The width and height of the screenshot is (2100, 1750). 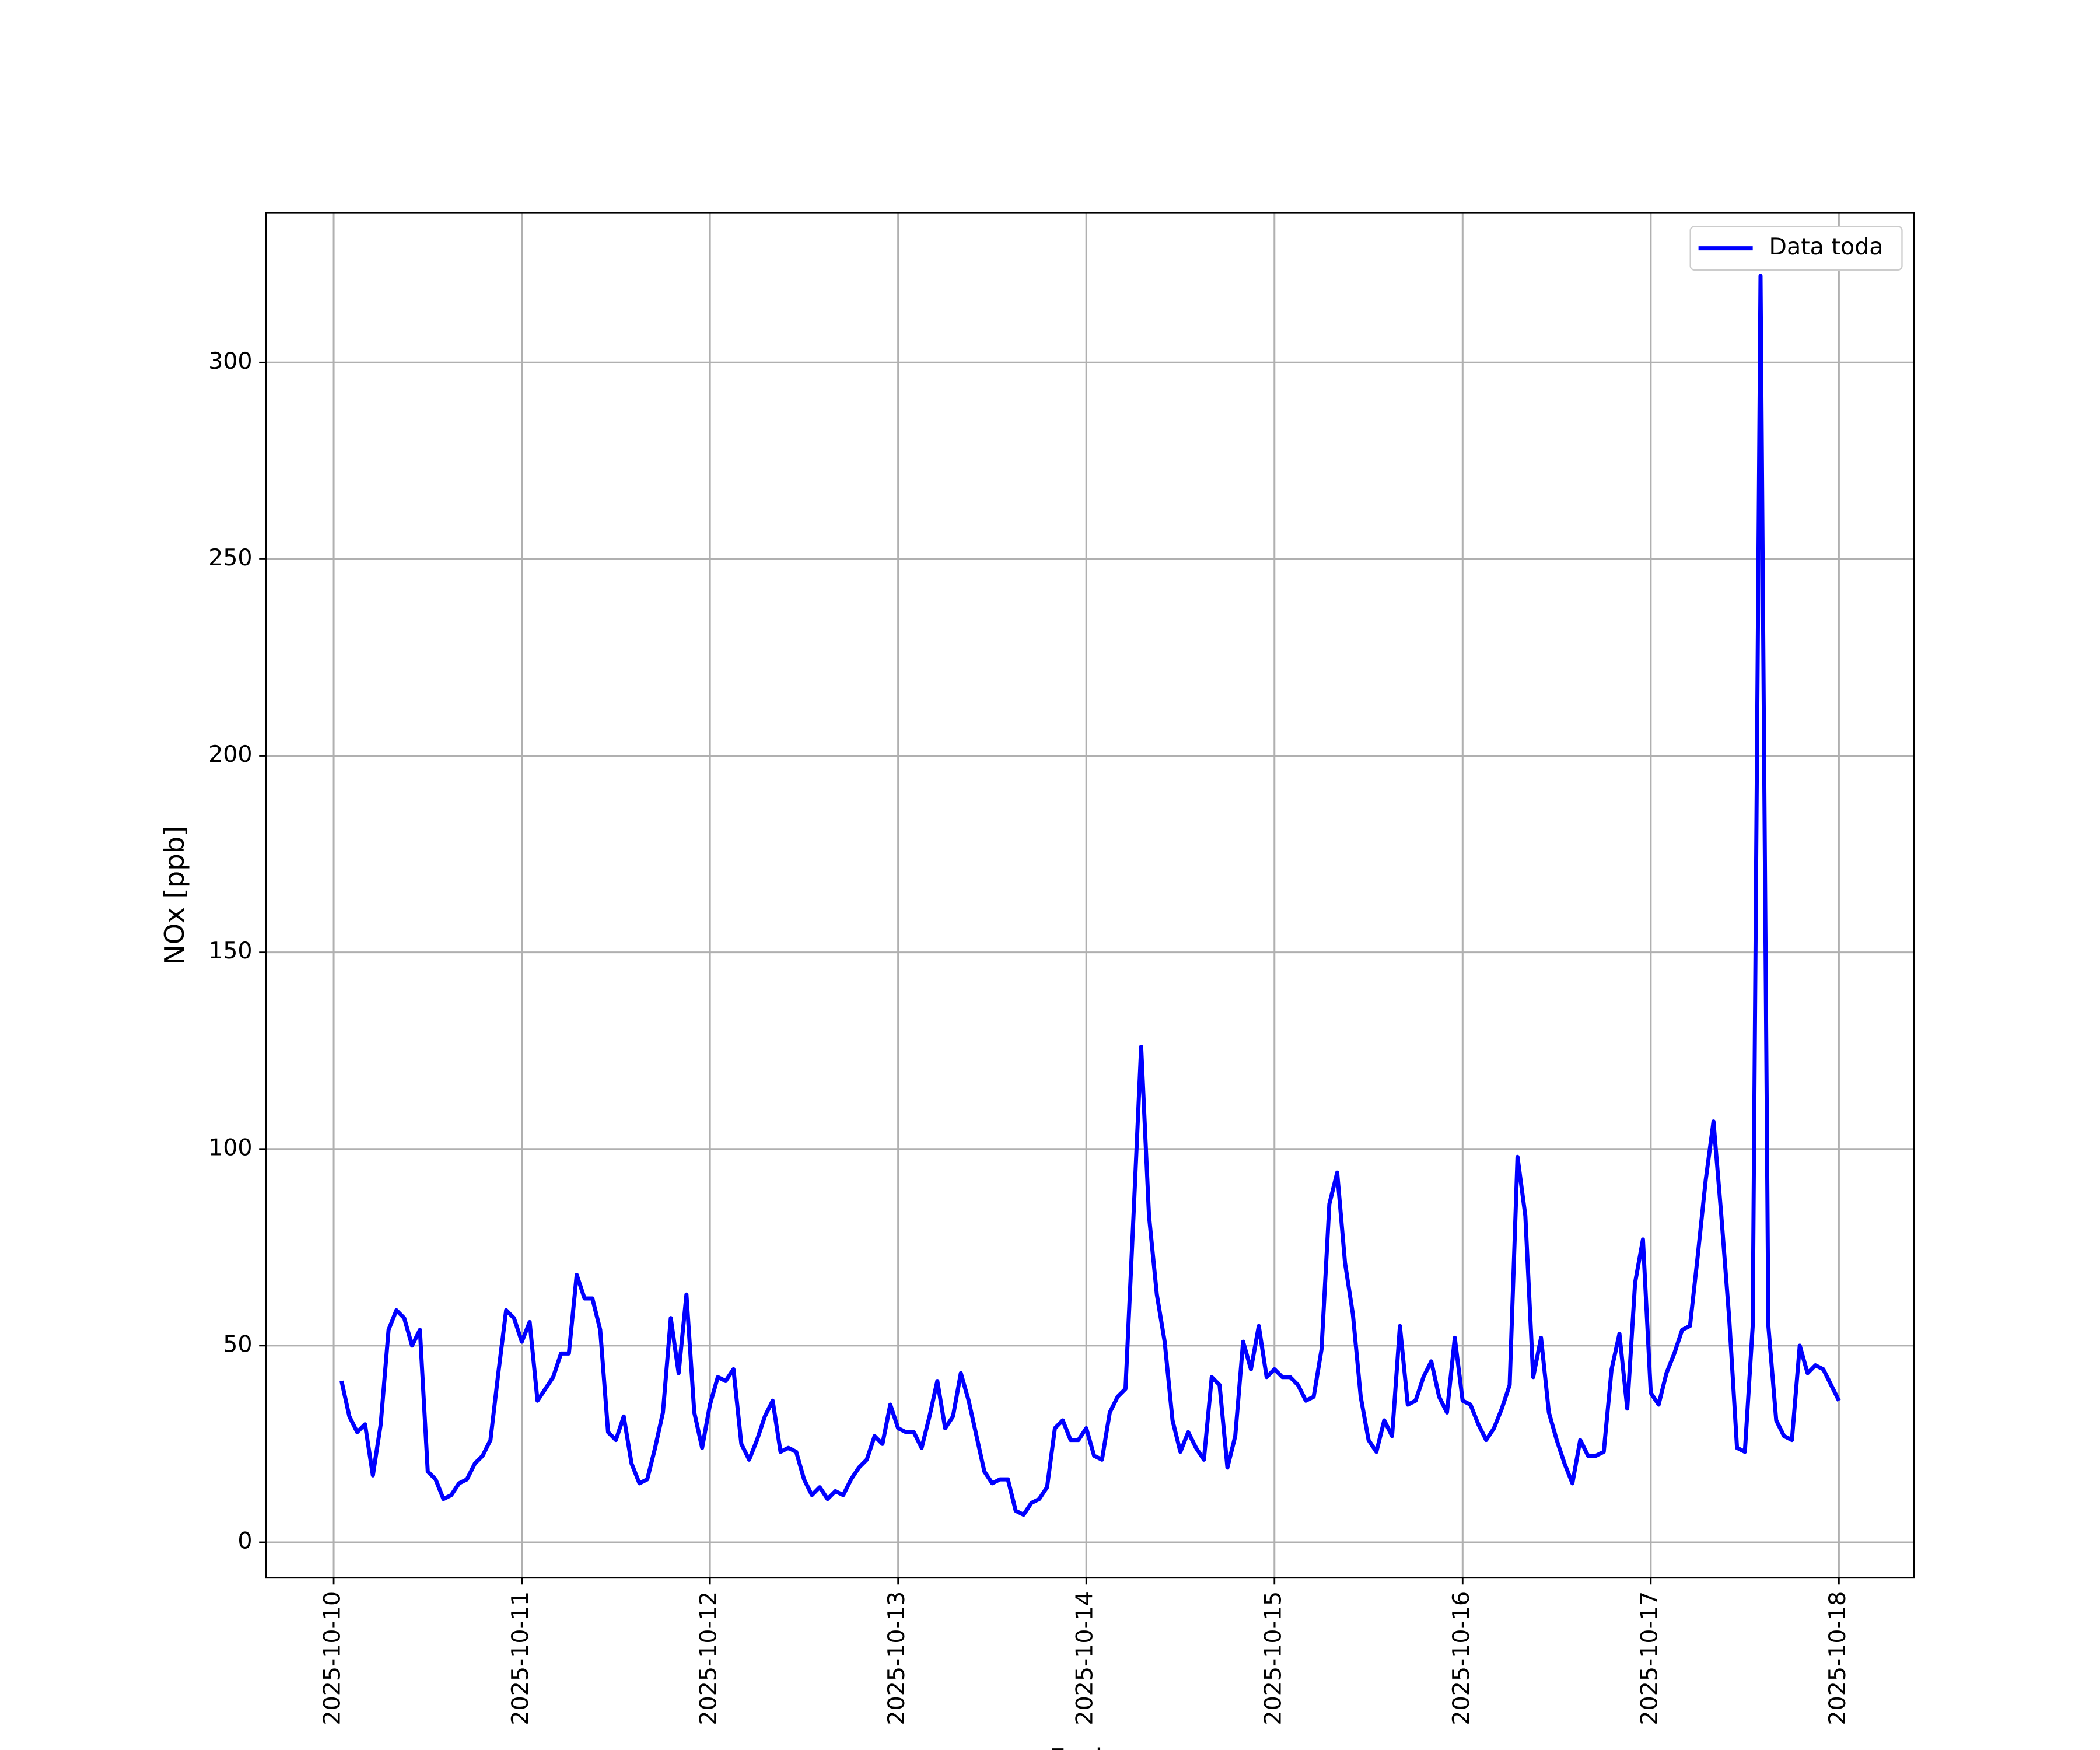 I want to click on y-tick-label: 0, so click(x=244, y=1540).